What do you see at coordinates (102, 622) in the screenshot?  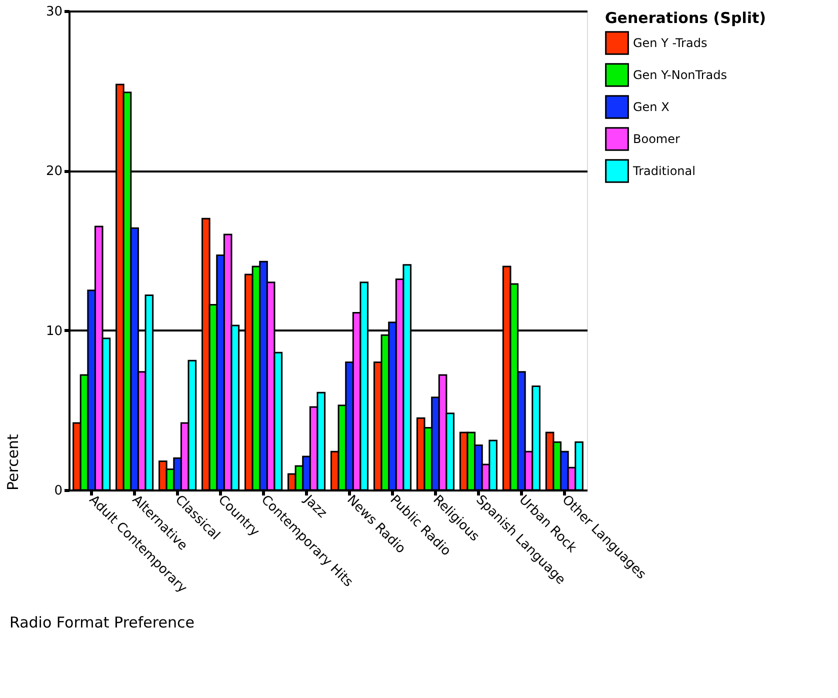 I see `x-axis-title: Radio Format Preference` at bounding box center [102, 622].